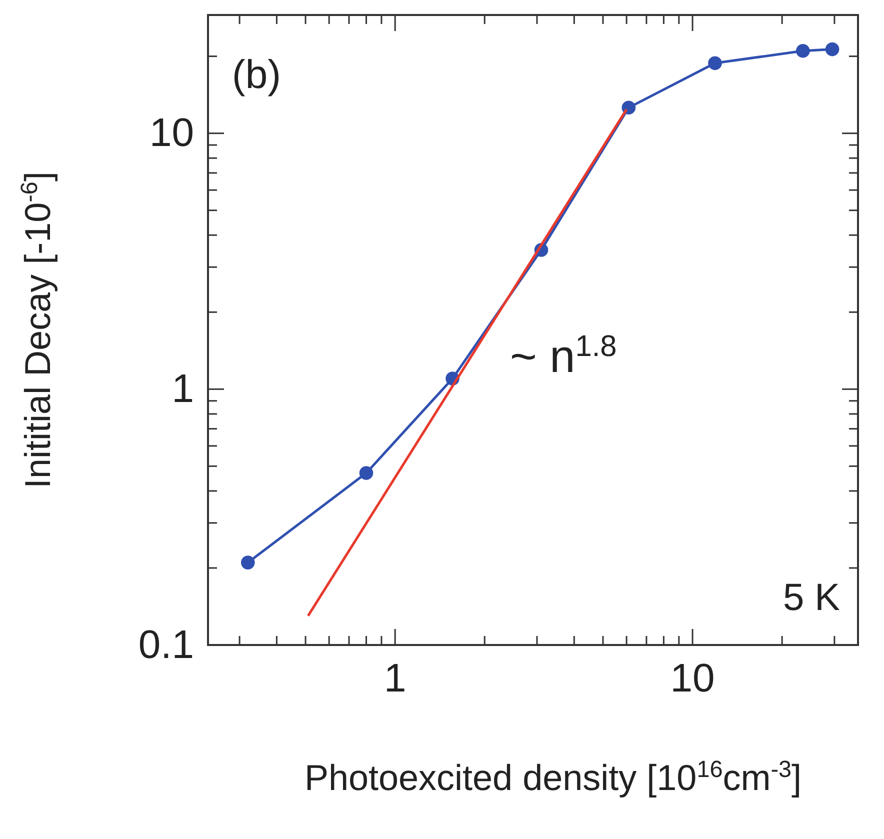  What do you see at coordinates (166, 644) in the screenshot?
I see `y-tick-label: 0.1` at bounding box center [166, 644].